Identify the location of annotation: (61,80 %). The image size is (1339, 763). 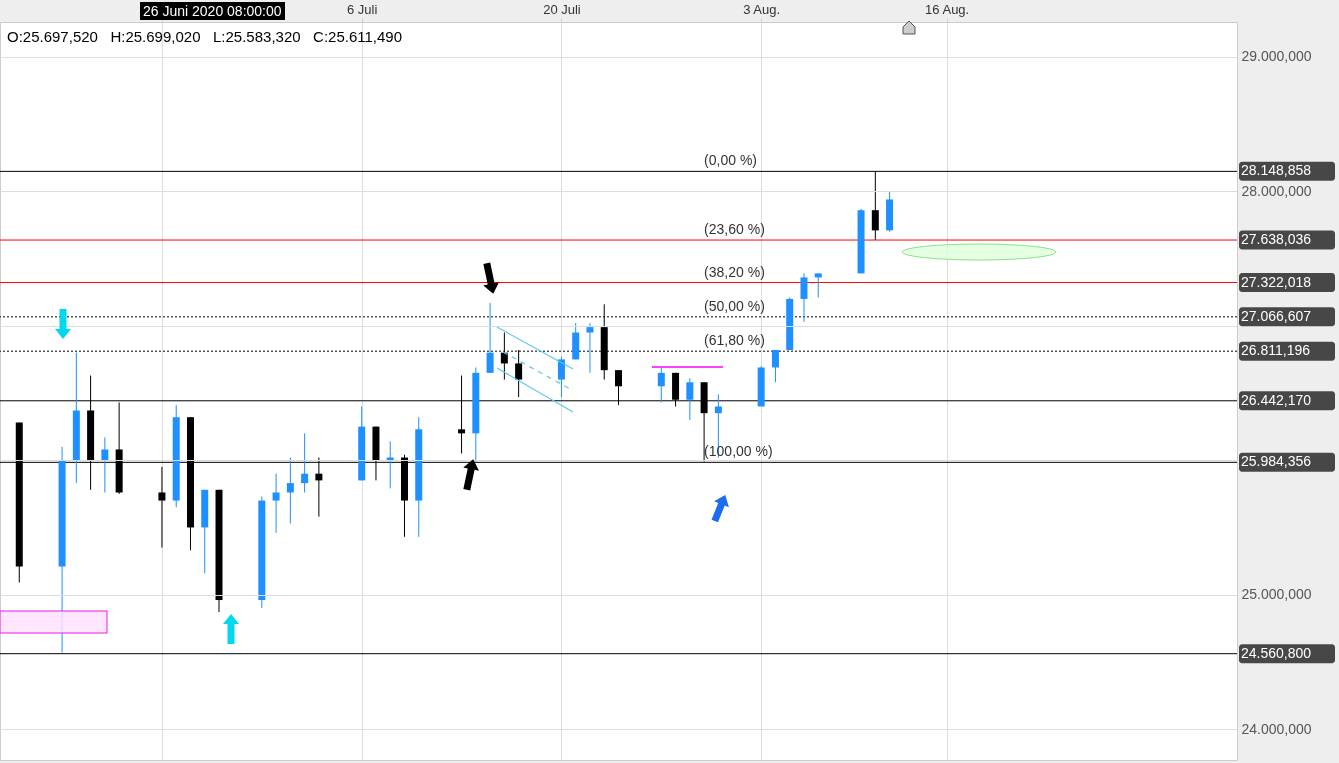
(734, 340).